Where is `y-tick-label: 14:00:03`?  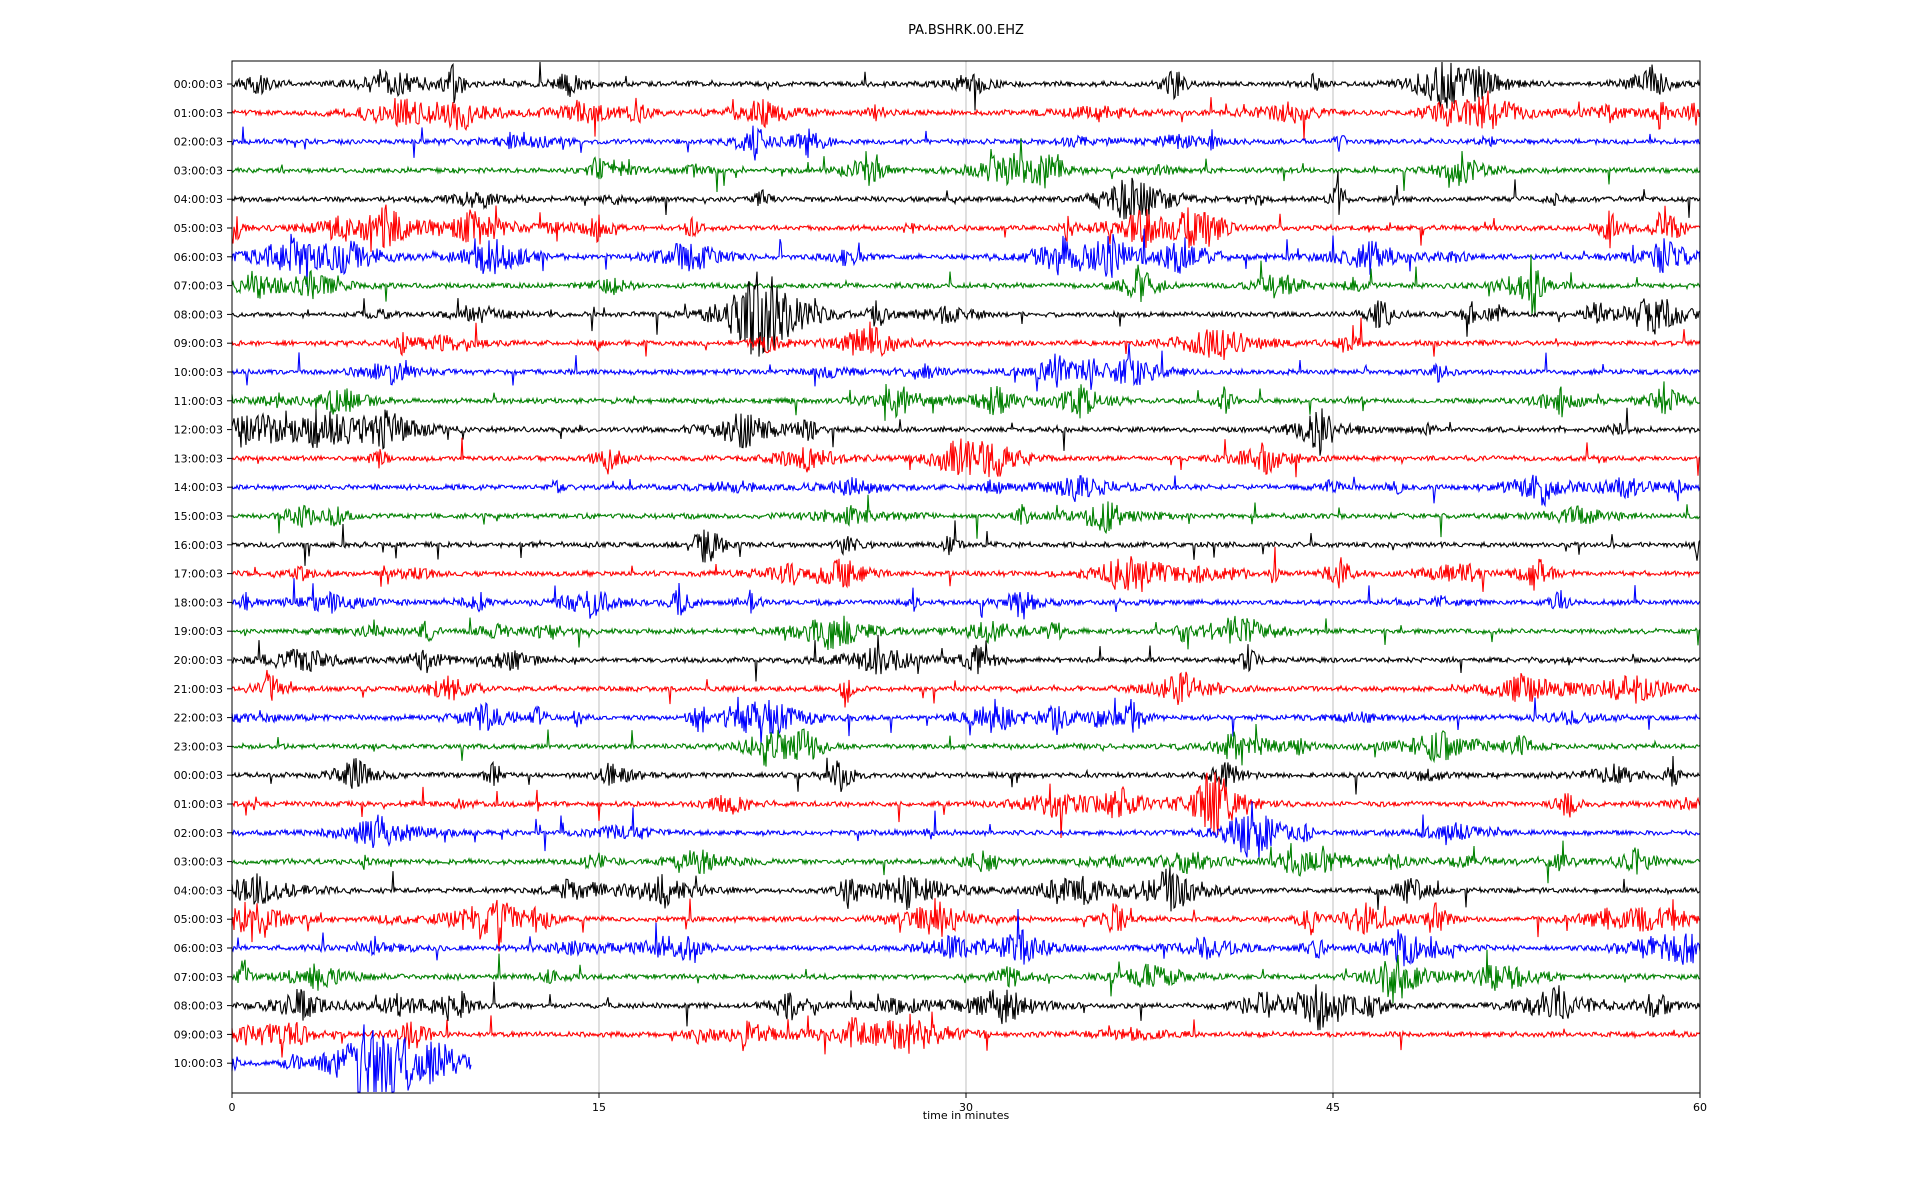 y-tick-label: 14:00:03 is located at coordinates (198, 487).